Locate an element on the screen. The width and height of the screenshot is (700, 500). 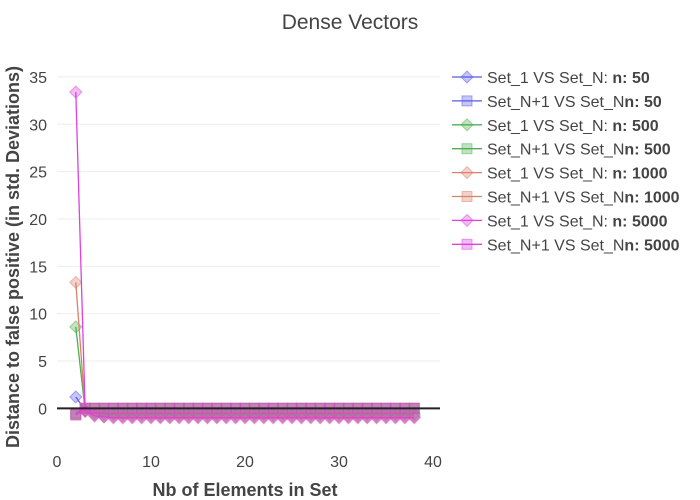
legend-item: Set_1 VS Set_N: n: 50 is located at coordinates (551, 78).